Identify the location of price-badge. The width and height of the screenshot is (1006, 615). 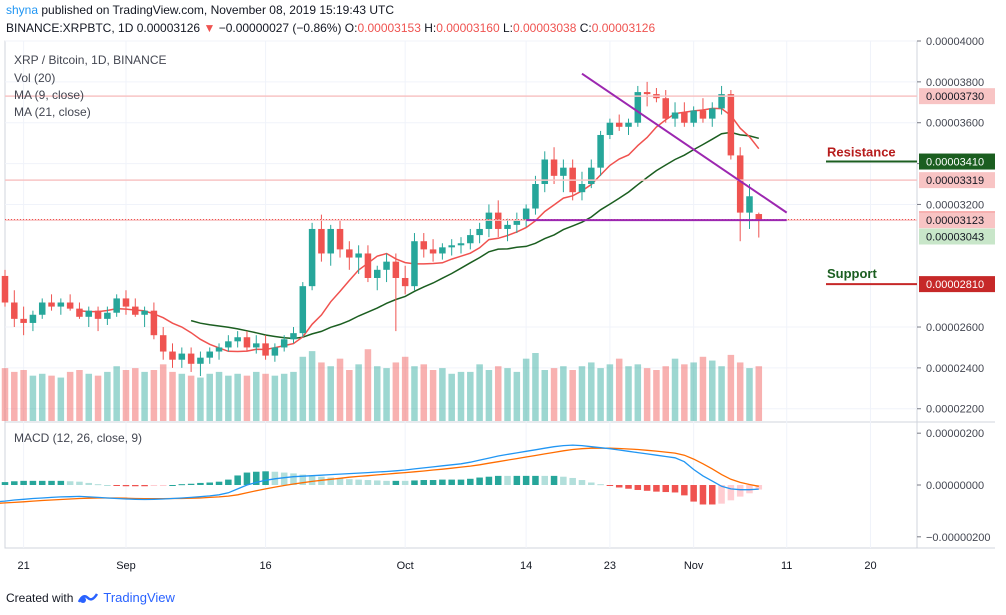
(957, 161).